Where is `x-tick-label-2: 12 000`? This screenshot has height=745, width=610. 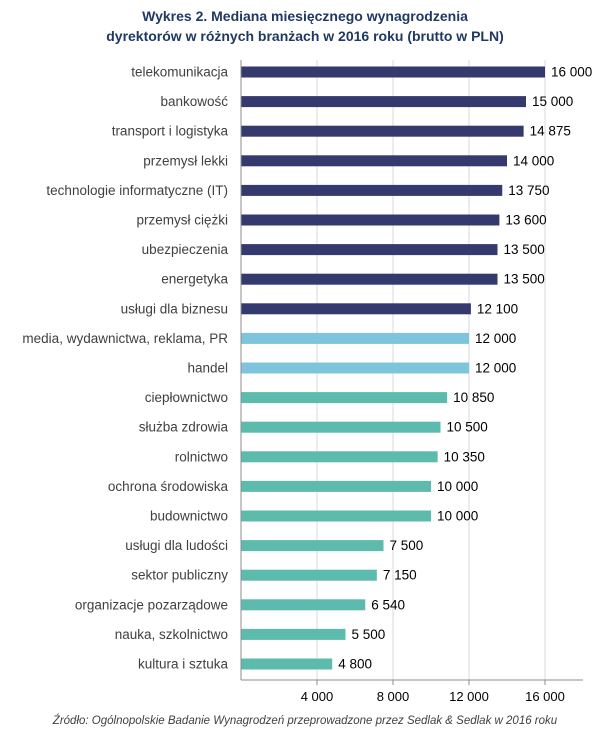
x-tick-label-2: 12 000 is located at coordinates (469, 696).